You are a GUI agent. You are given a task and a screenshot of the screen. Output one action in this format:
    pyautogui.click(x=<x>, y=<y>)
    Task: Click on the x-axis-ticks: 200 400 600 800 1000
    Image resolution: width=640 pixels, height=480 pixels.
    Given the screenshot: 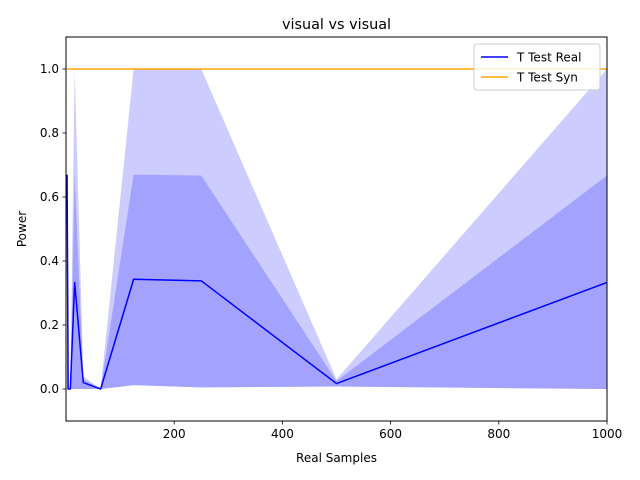 What is the action you would take?
    pyautogui.click(x=393, y=431)
    